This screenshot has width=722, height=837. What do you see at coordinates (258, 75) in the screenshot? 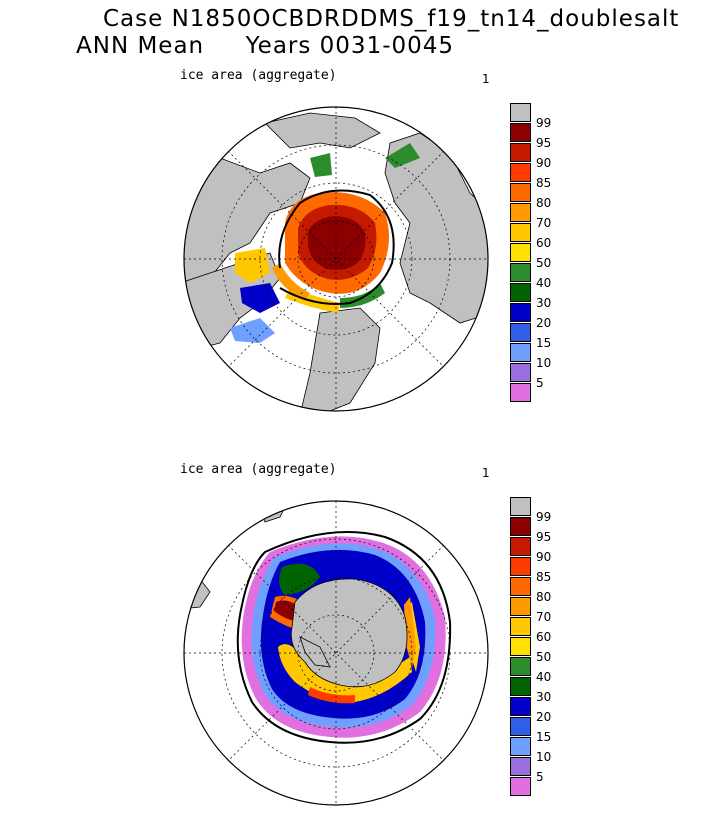
I see `panel1-label: ice area (aggregate)` at bounding box center [258, 75].